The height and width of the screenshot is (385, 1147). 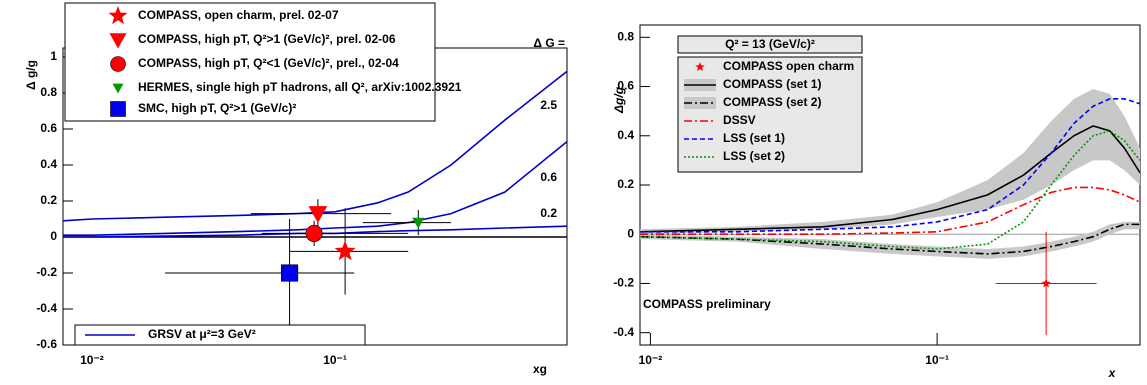 I want to click on curve-label: 0.2, so click(x=548, y=213).